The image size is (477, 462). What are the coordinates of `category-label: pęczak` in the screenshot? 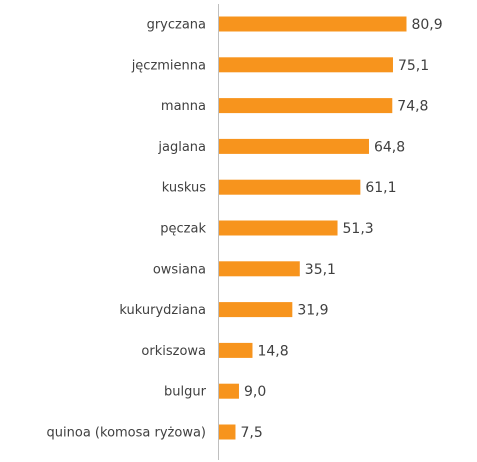 It's located at (183, 229).